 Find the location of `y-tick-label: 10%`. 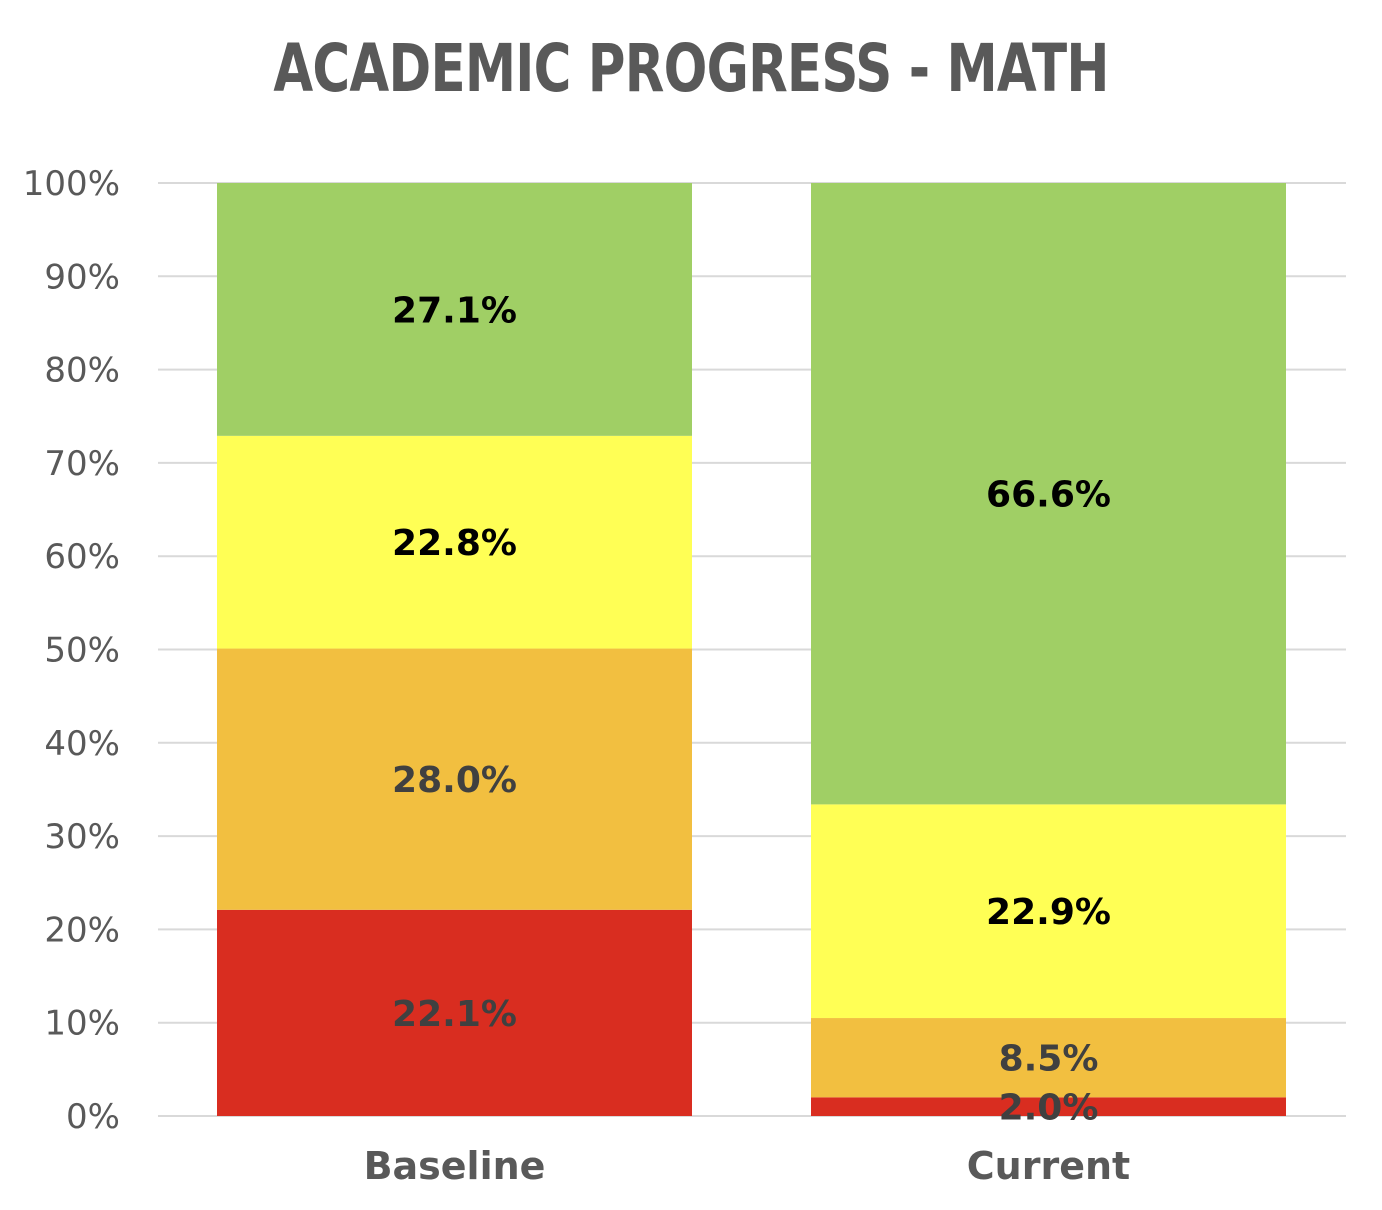

y-tick-label: 10% is located at coordinates (82, 1024).